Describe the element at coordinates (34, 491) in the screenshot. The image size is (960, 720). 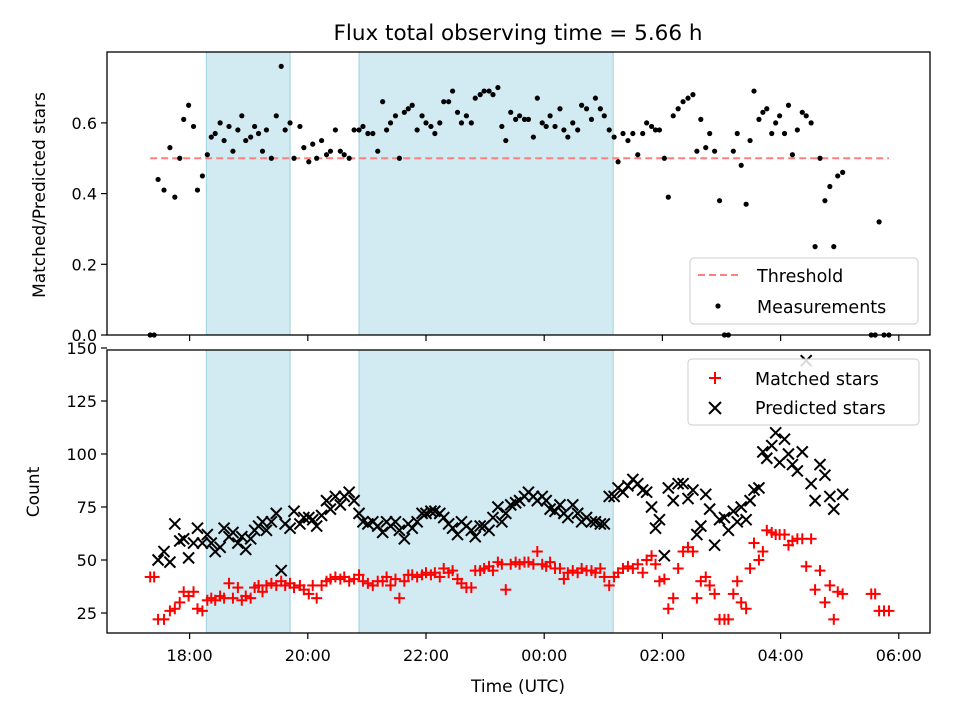
I see `bottom-y-axis-label: Count` at that location.